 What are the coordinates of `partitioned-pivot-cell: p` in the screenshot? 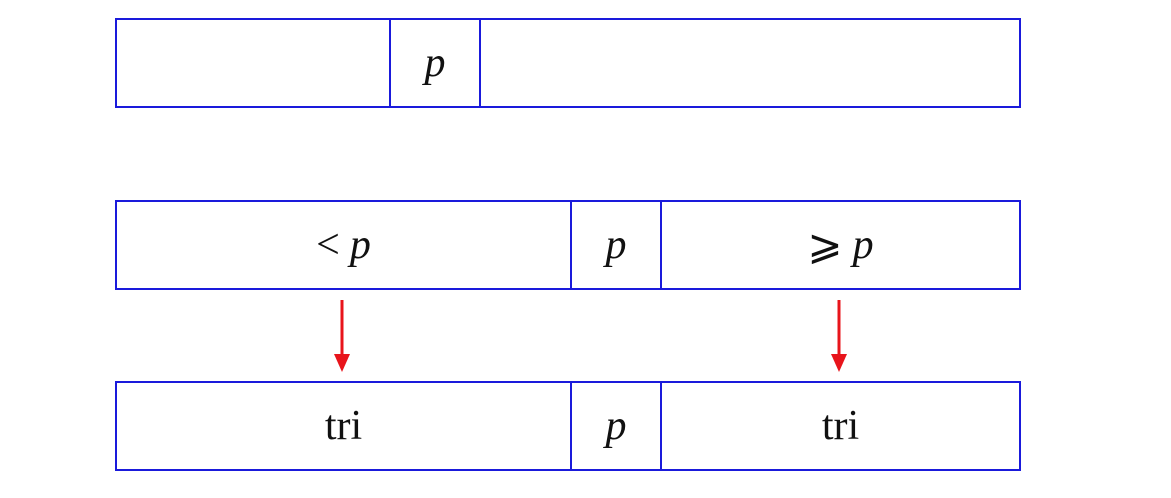 It's located at (615, 245).